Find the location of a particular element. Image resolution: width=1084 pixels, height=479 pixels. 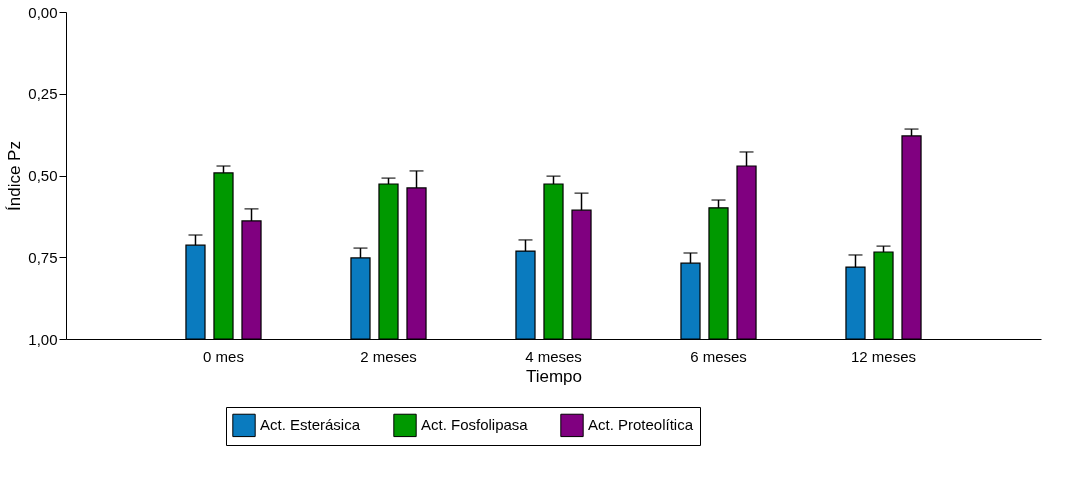

x-tick-label: 12 meses is located at coordinates (883, 356).